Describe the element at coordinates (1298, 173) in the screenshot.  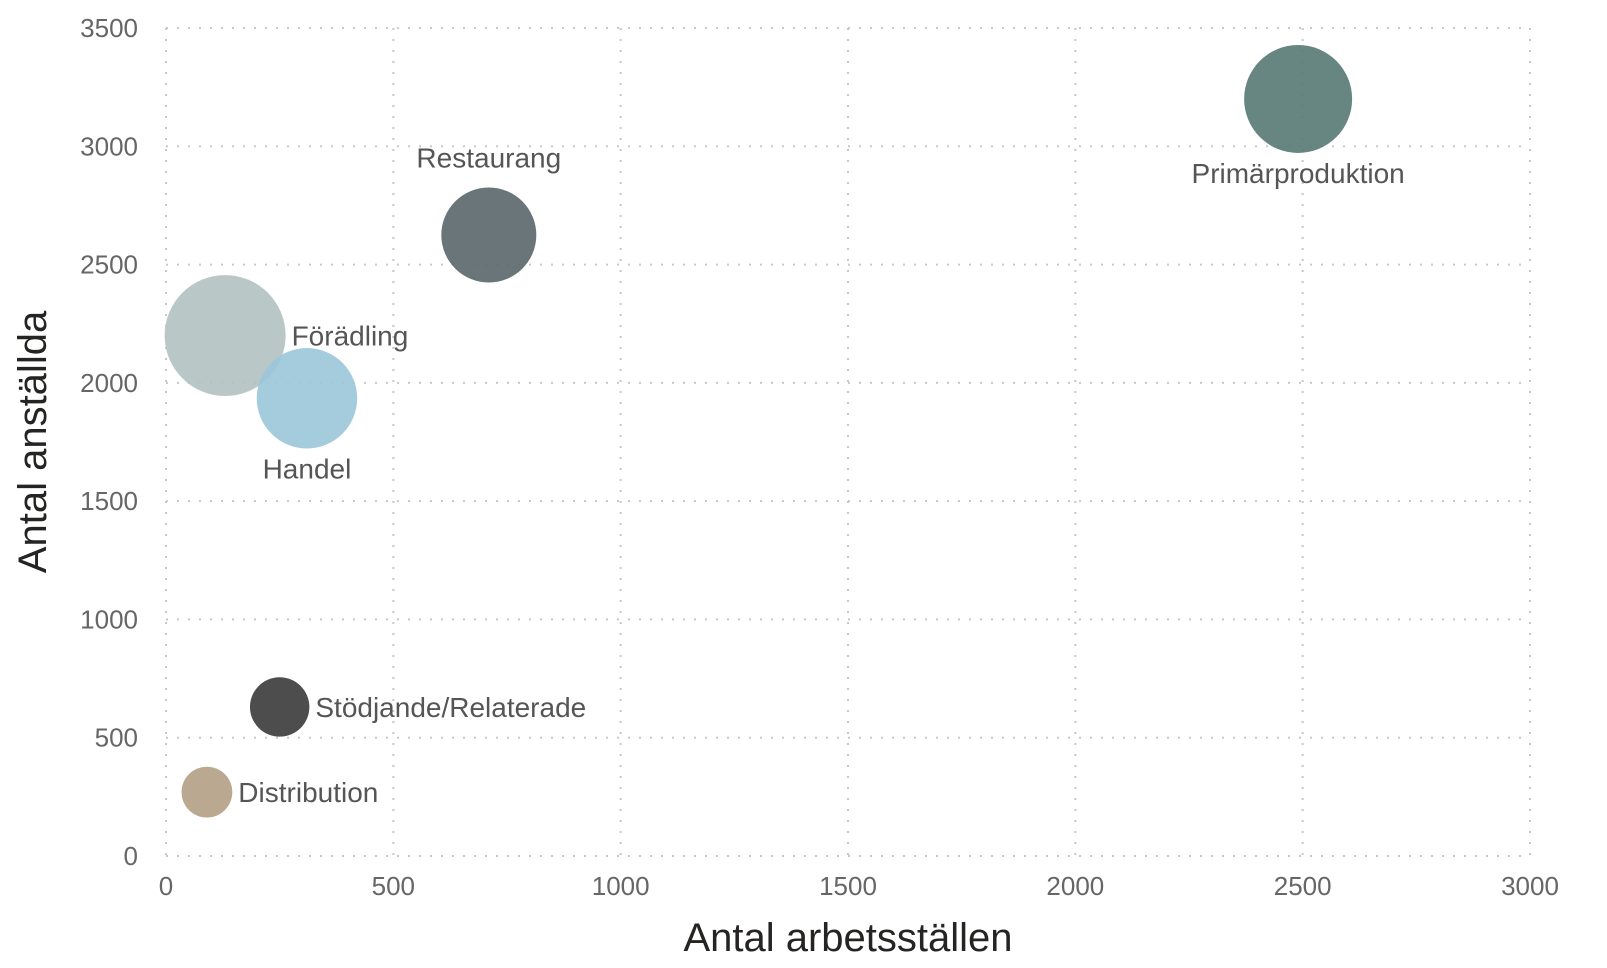
I see `bubble-label: Primärproduktion` at that location.